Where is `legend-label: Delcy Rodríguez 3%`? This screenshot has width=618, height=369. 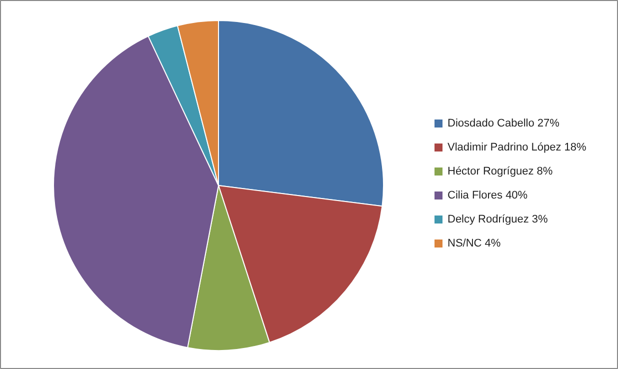
legend-label: Delcy Rodríguez 3% is located at coordinates (498, 220).